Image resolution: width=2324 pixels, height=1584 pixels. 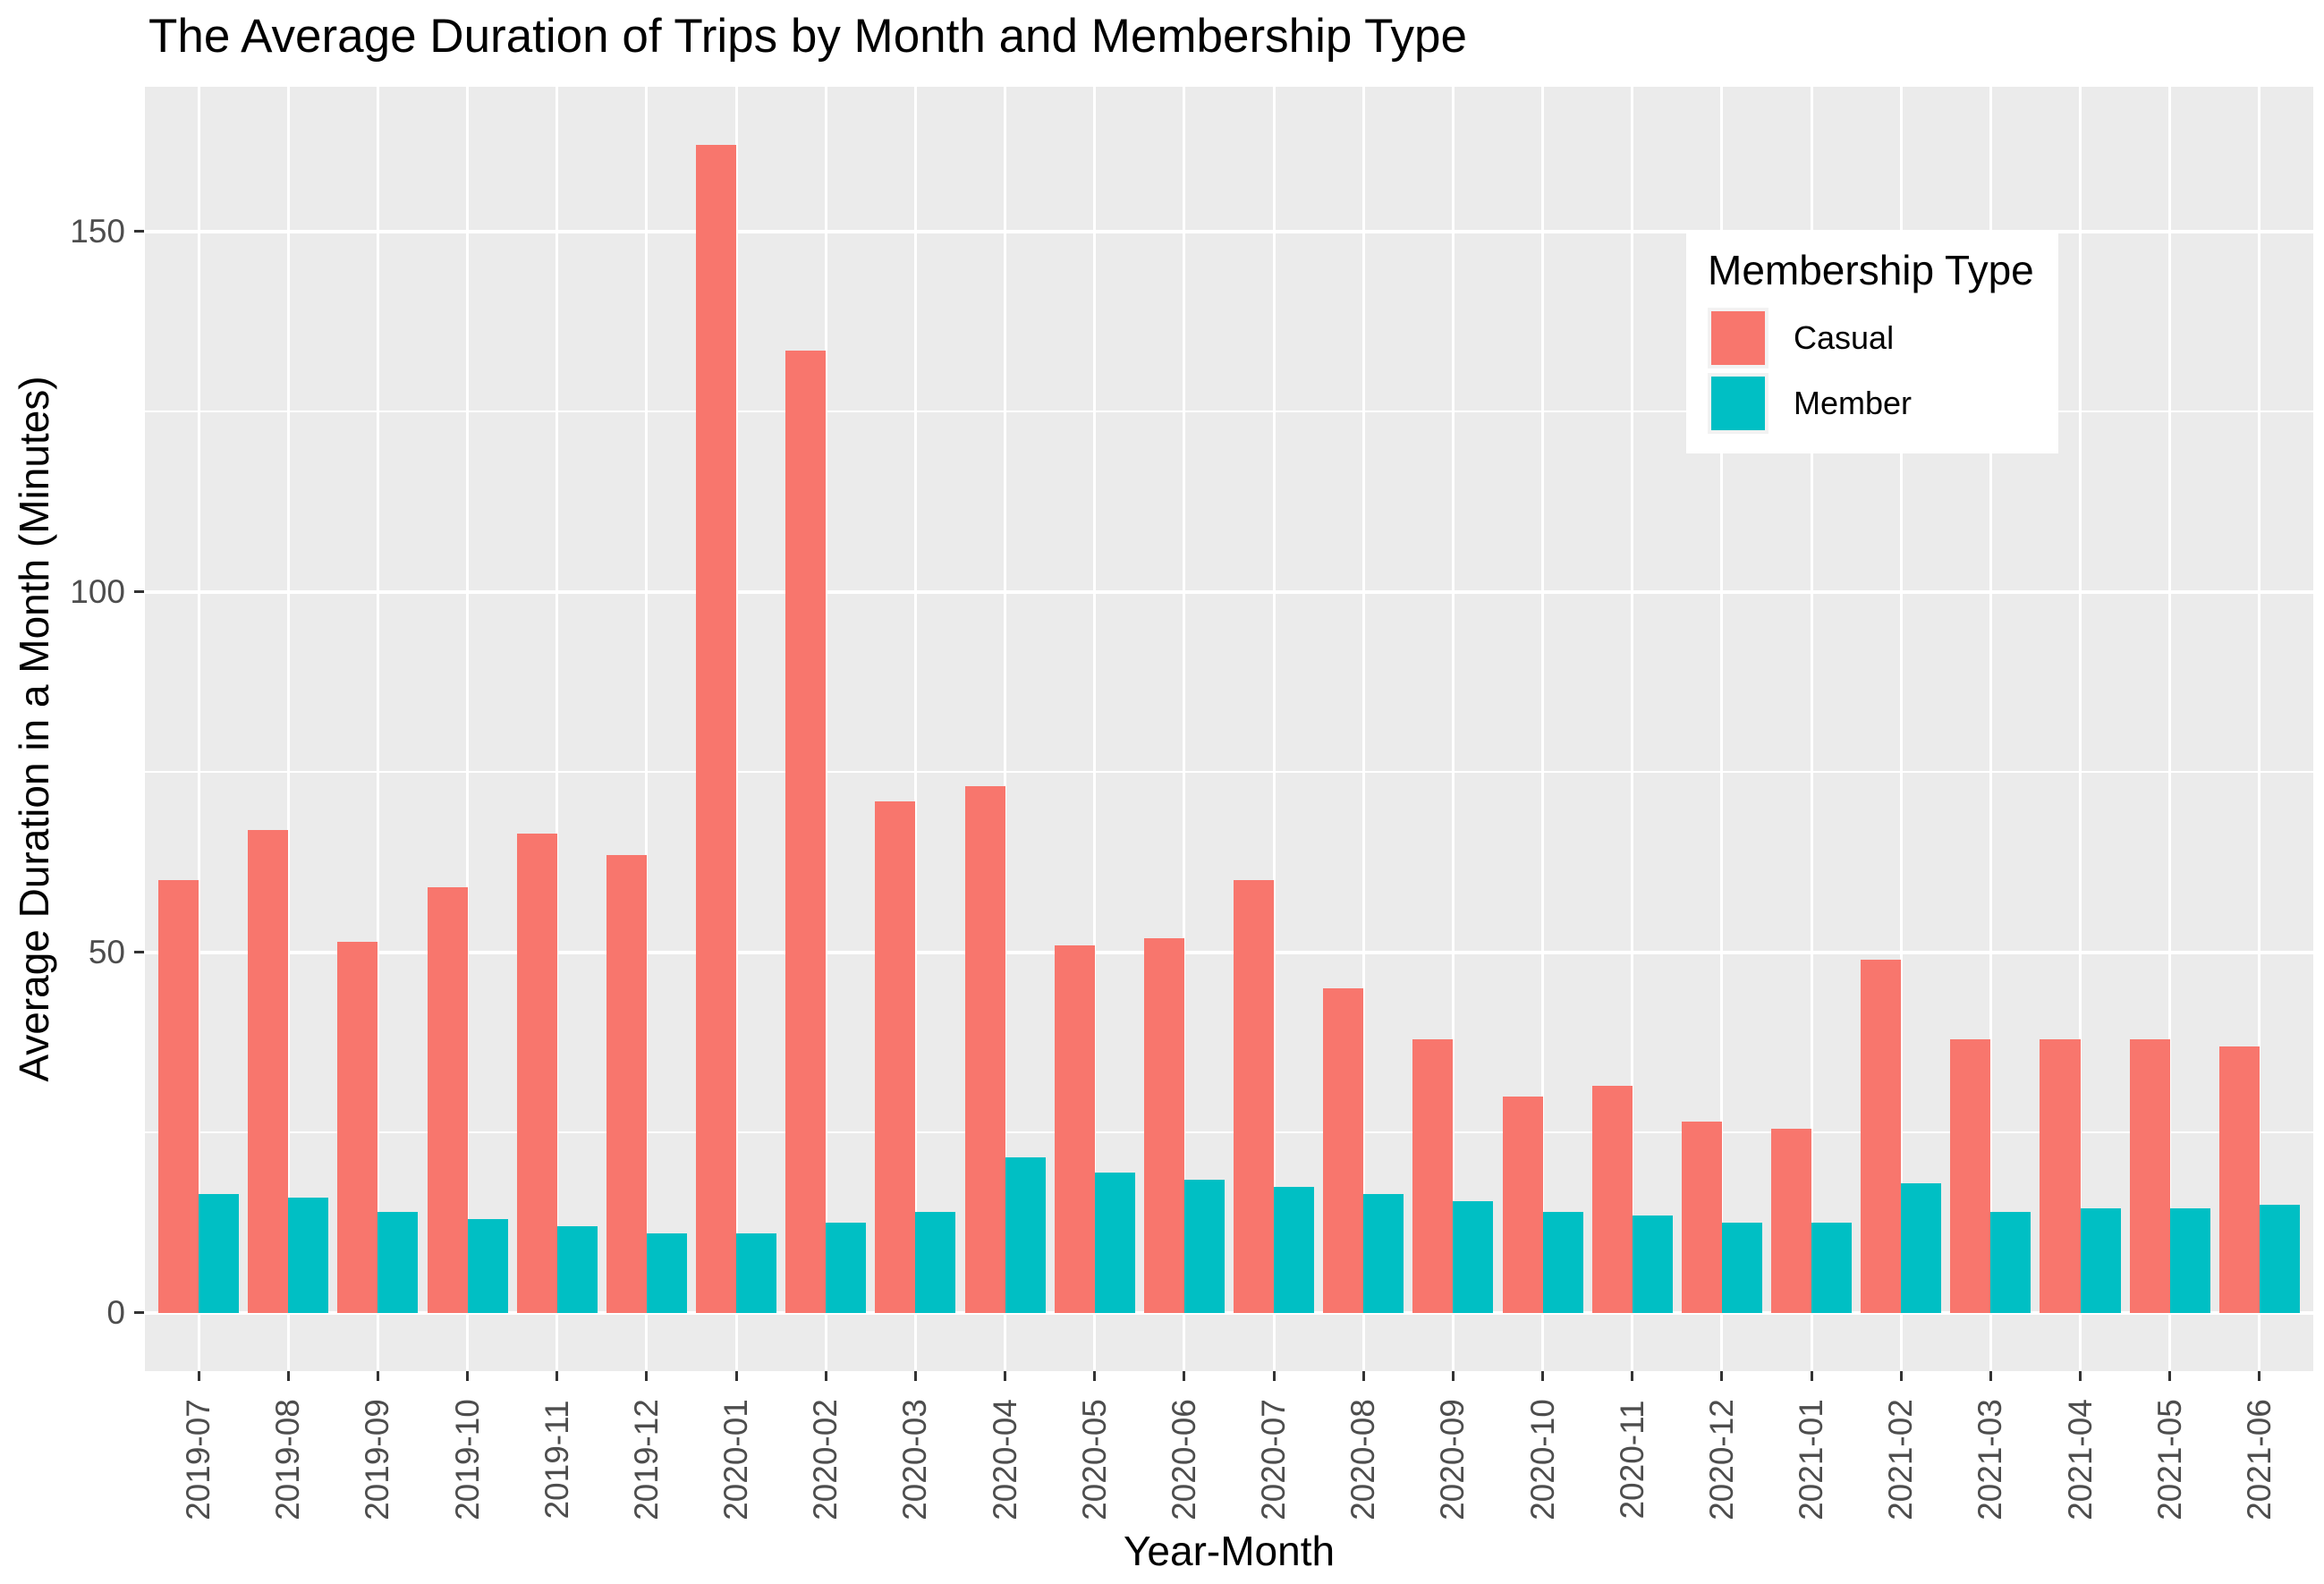 What do you see at coordinates (1363, 1459) in the screenshot?
I see `x-tick-label-2020-08: 2020-08` at bounding box center [1363, 1459].